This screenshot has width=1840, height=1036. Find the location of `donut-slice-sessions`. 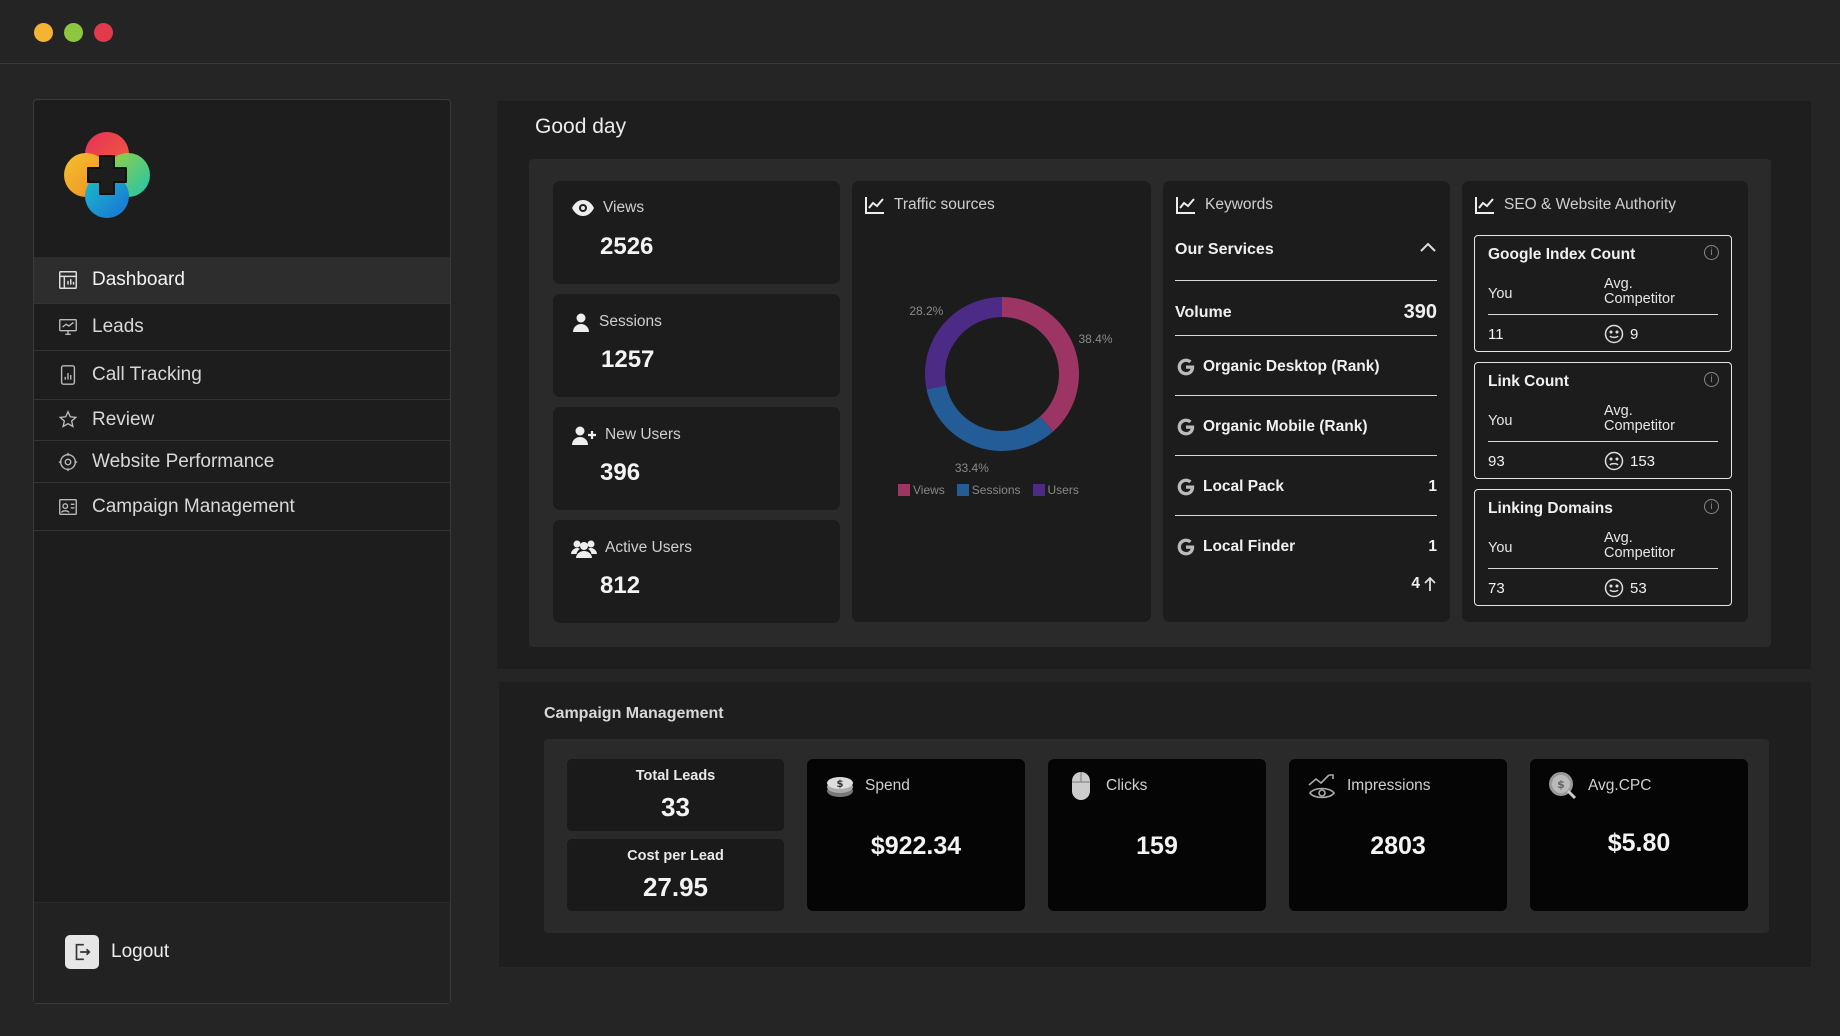

donut-slice-sessions is located at coordinates (990, 418).